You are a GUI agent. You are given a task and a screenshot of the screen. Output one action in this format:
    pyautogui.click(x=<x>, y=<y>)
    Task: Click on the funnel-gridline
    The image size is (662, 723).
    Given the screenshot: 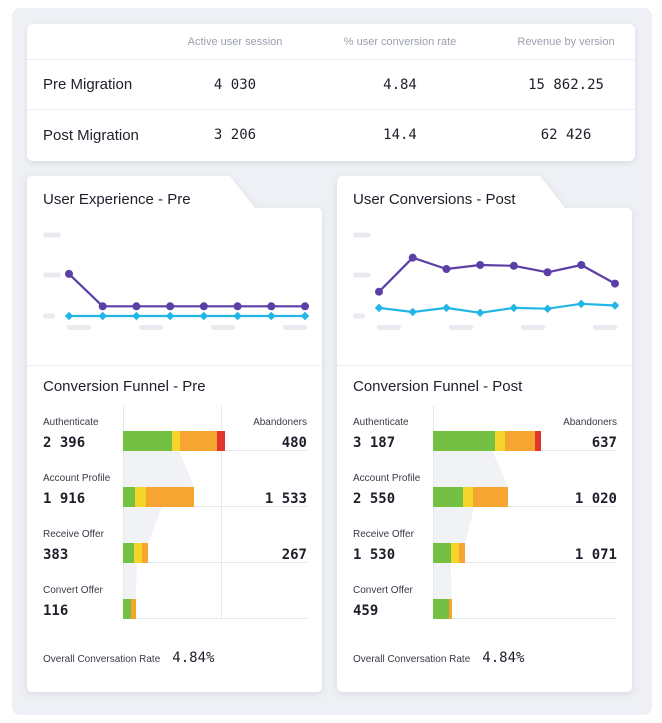 What is the action you would take?
    pyautogui.click(x=215, y=506)
    